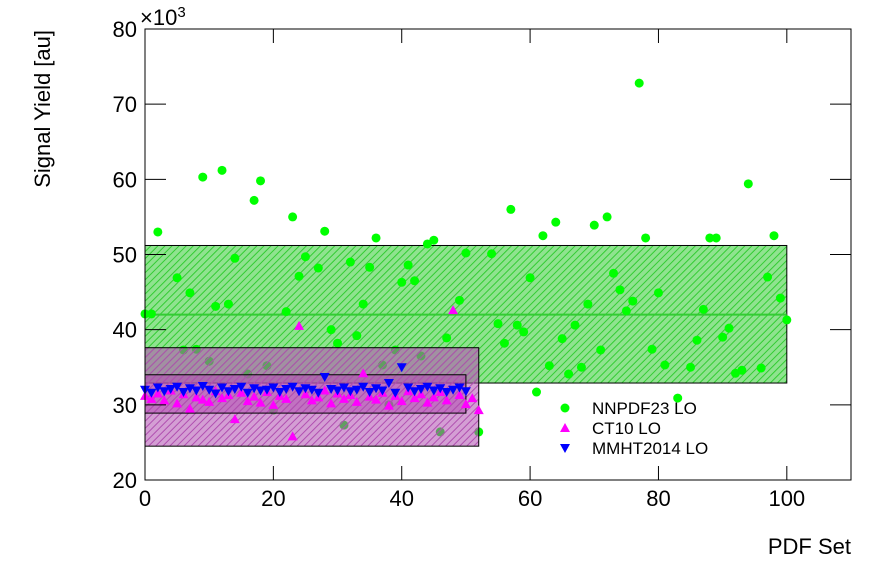  What do you see at coordinates (644, 408) in the screenshot?
I see `legend-label: NNPDF23 LO` at bounding box center [644, 408].